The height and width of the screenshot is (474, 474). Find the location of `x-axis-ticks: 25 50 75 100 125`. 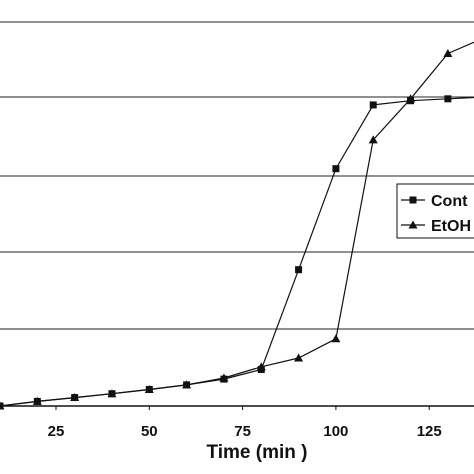

x-axis-ticks: 25 50 75 100 125 is located at coordinates (245, 423).